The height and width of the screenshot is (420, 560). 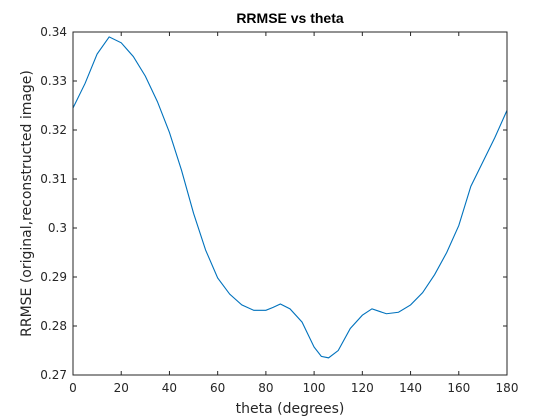 What do you see at coordinates (53, 326) in the screenshot?
I see `y-tick-label: 0.28` at bounding box center [53, 326].